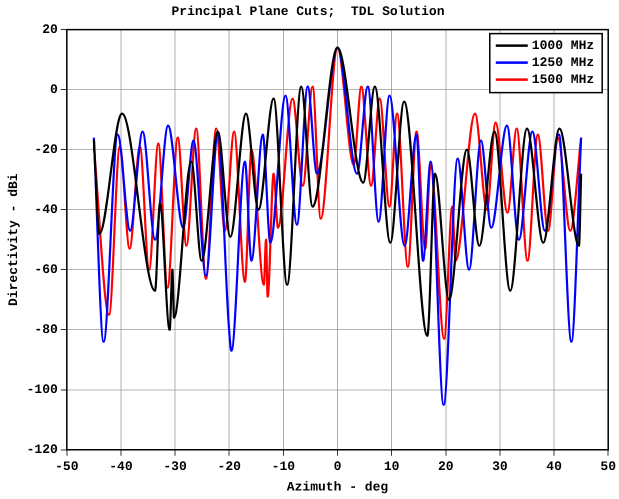  Describe the element at coordinates (392, 466) in the screenshot. I see `x-tick-label: 10` at that location.